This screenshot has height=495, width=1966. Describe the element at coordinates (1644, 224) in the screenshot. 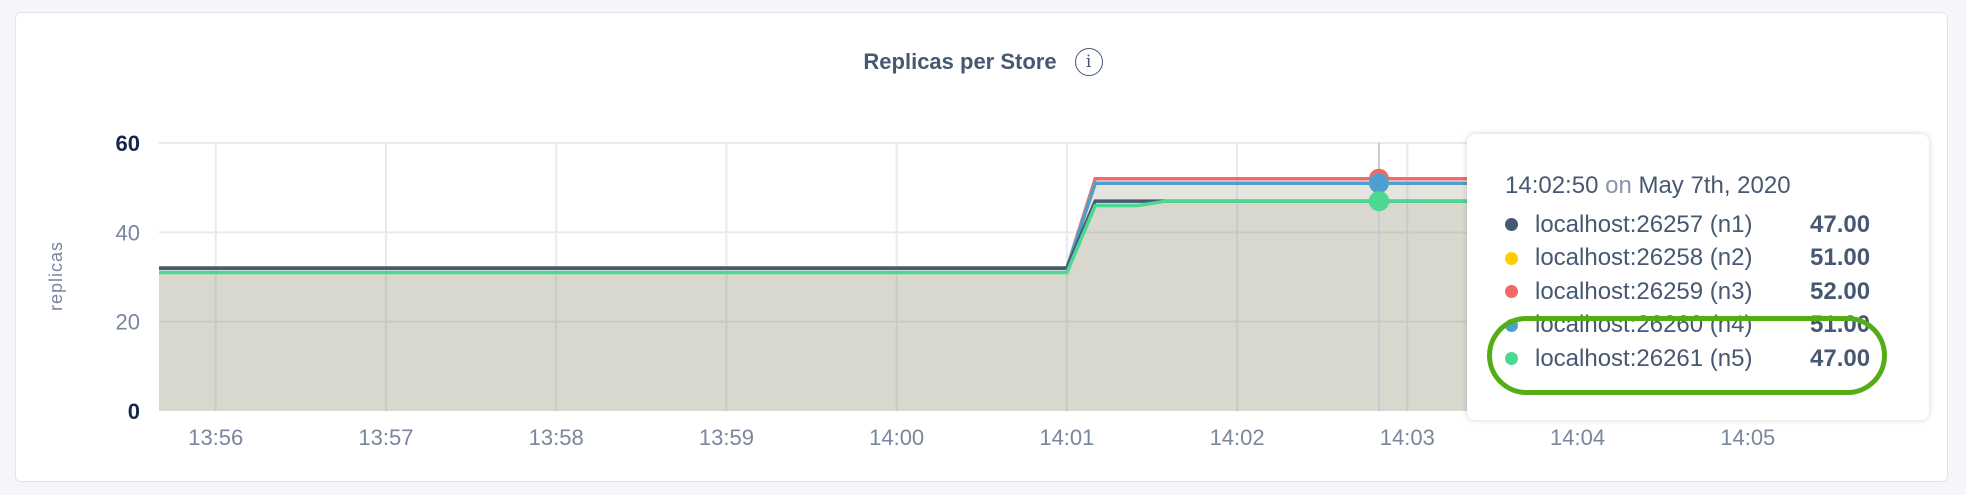

I see `tooltip-series-name: localhost:26257 (n1)` at that location.